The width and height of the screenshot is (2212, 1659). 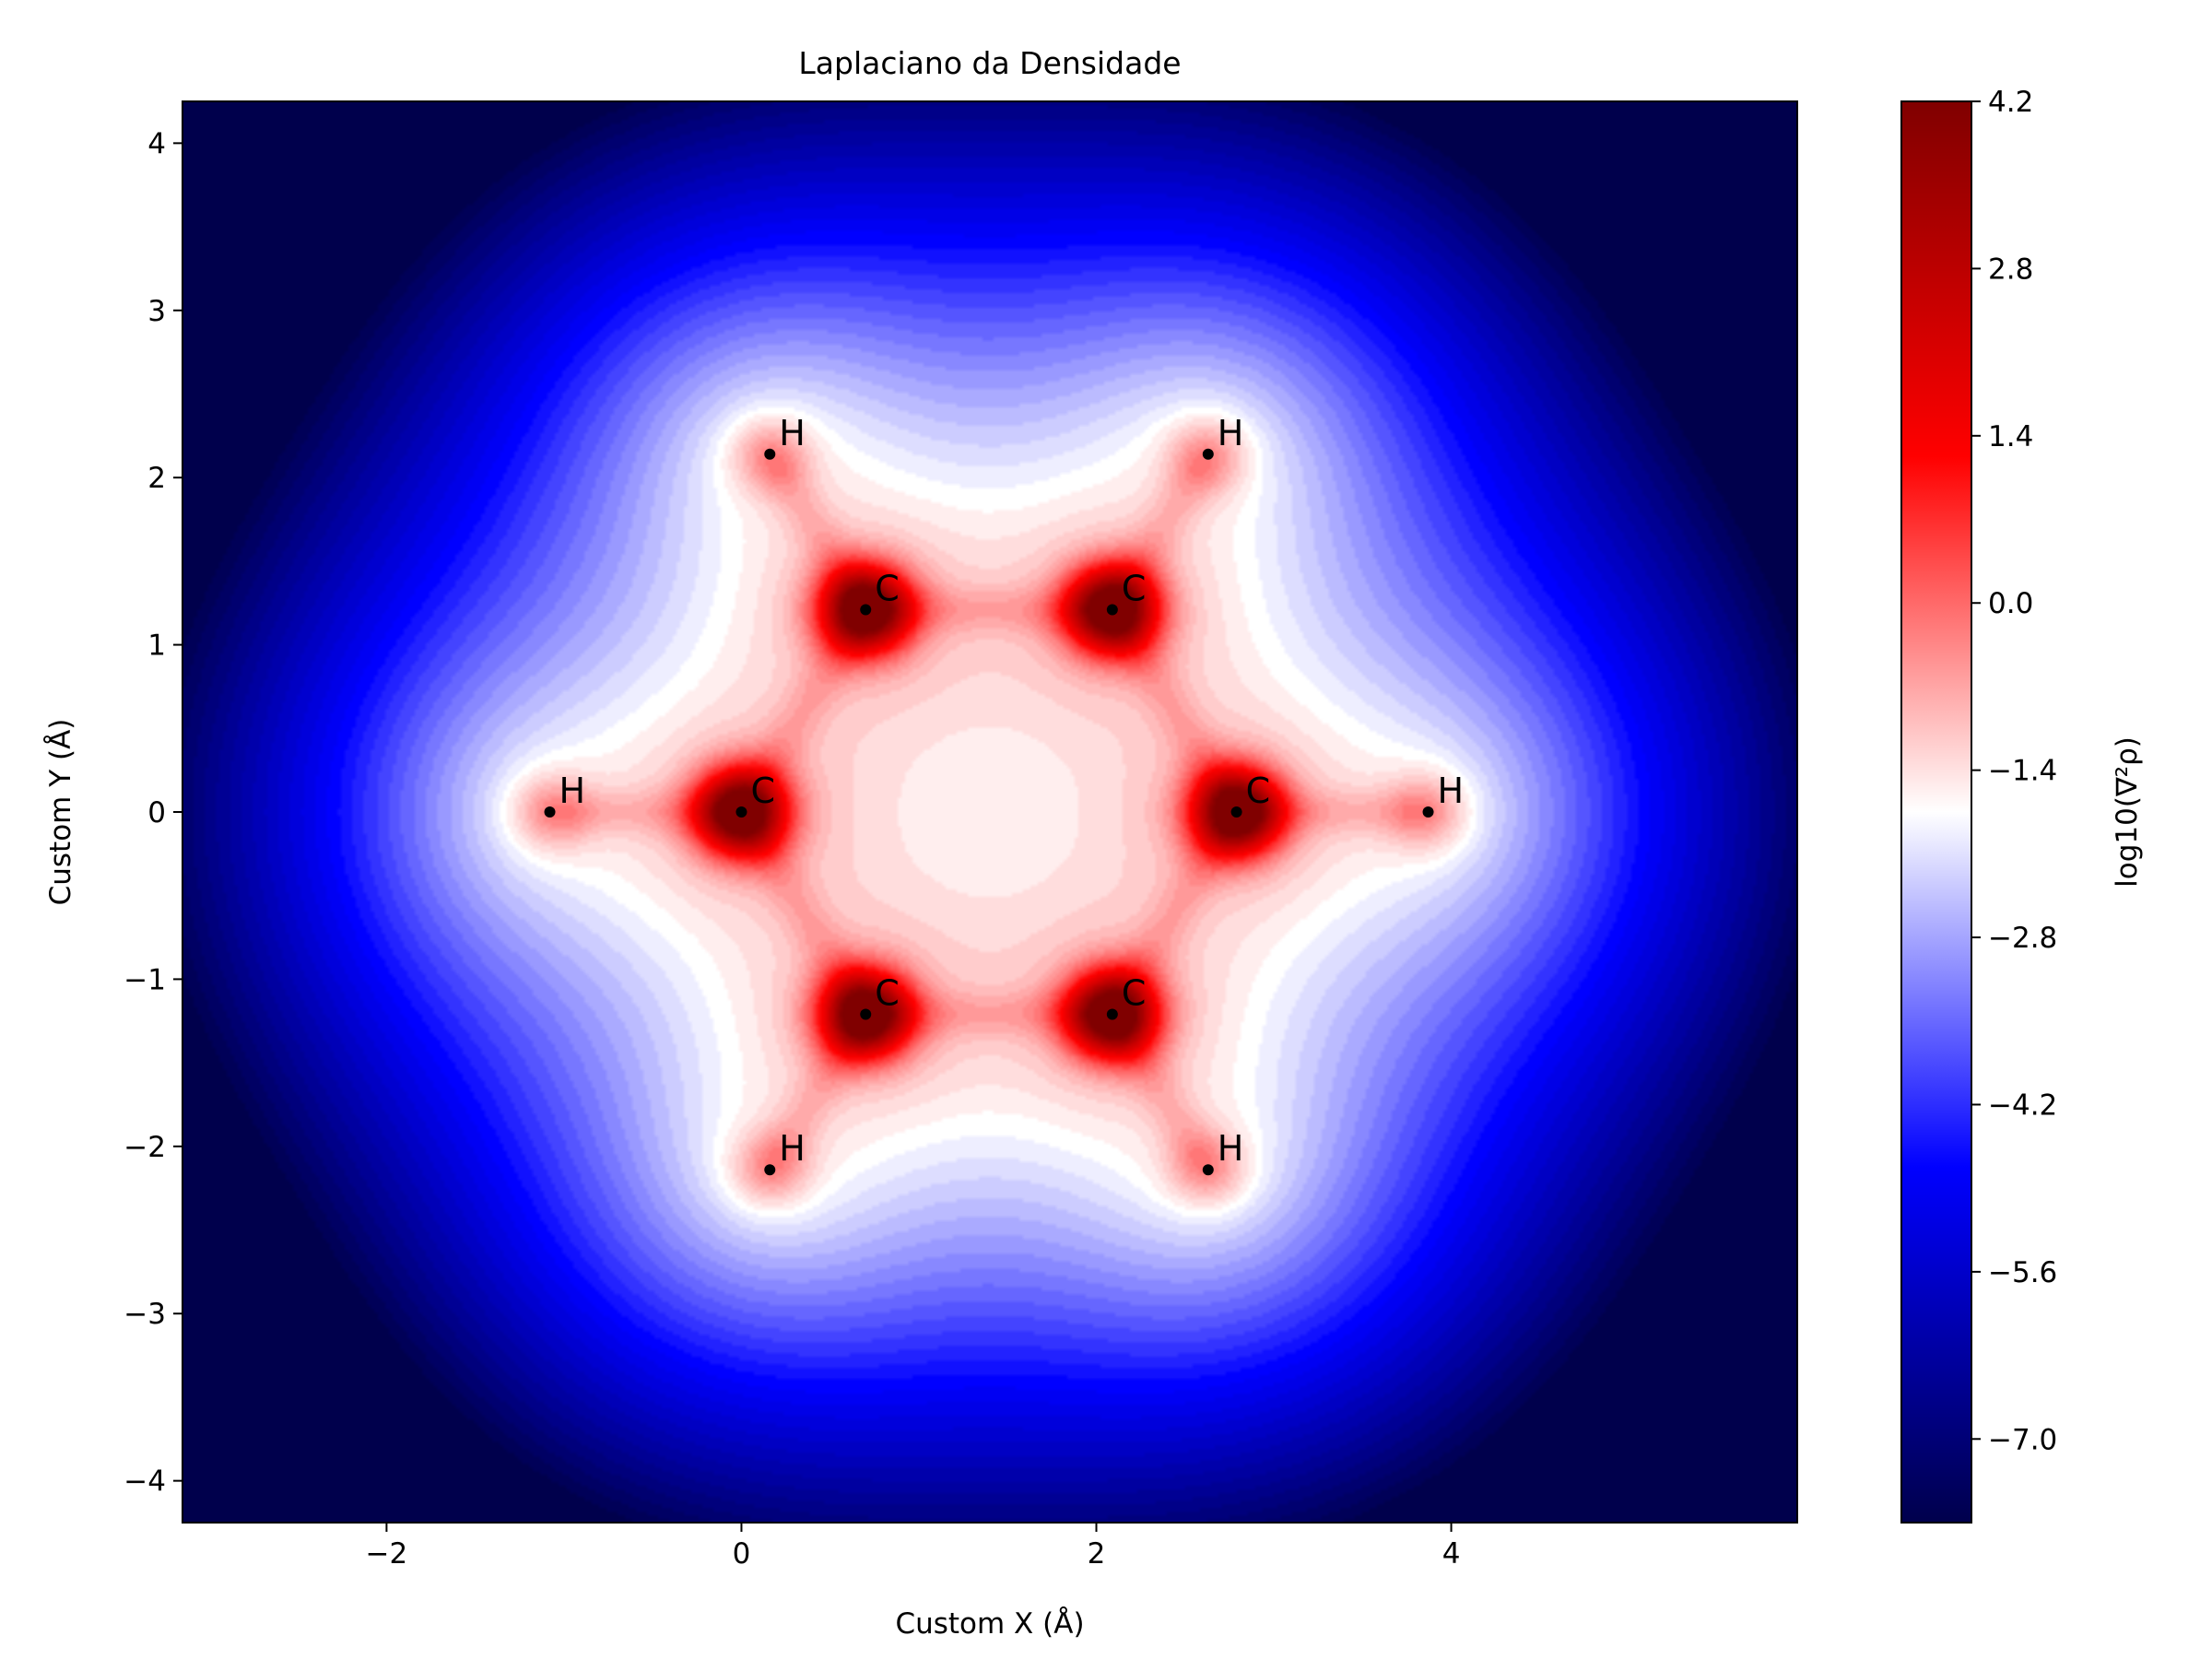 What do you see at coordinates (2010, 269) in the screenshot?
I see `colorbar-tick-label: 2.8` at bounding box center [2010, 269].